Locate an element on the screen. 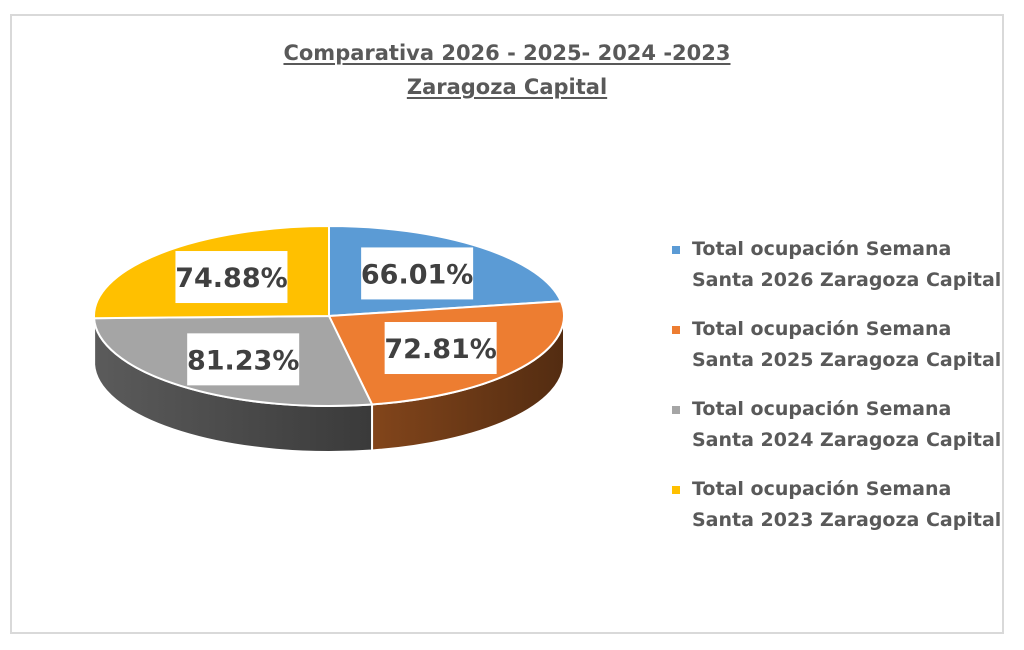  data-label-1: 66.01% is located at coordinates (417, 274).